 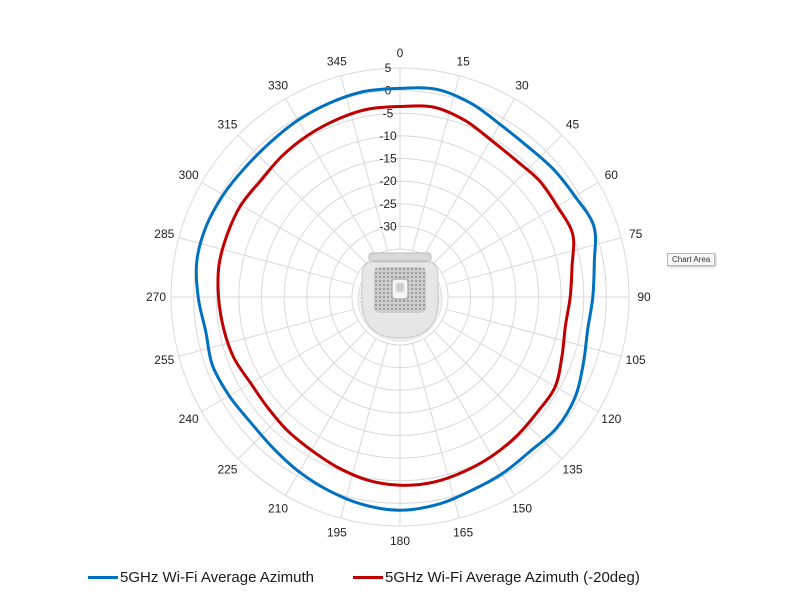 What do you see at coordinates (388, 113) in the screenshot?
I see `radial-tick-label: -5` at bounding box center [388, 113].